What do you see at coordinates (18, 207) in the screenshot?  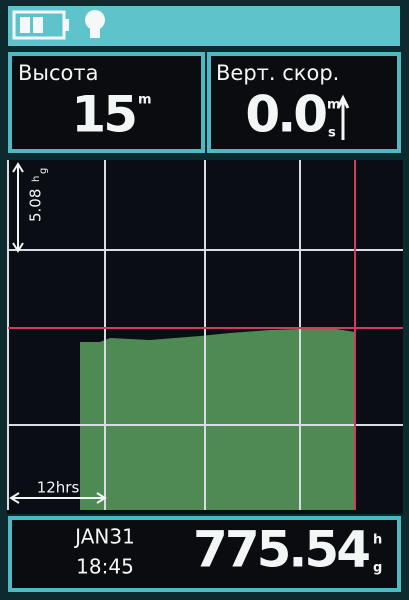 I see `scale-arrow` at bounding box center [18, 207].